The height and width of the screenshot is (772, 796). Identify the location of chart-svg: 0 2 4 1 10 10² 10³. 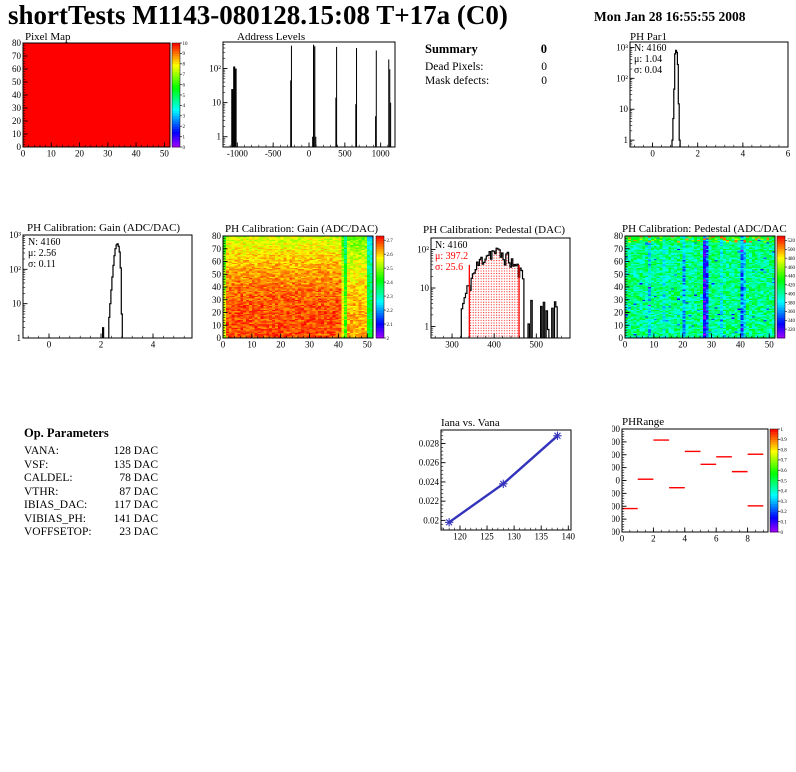
(101, 290).